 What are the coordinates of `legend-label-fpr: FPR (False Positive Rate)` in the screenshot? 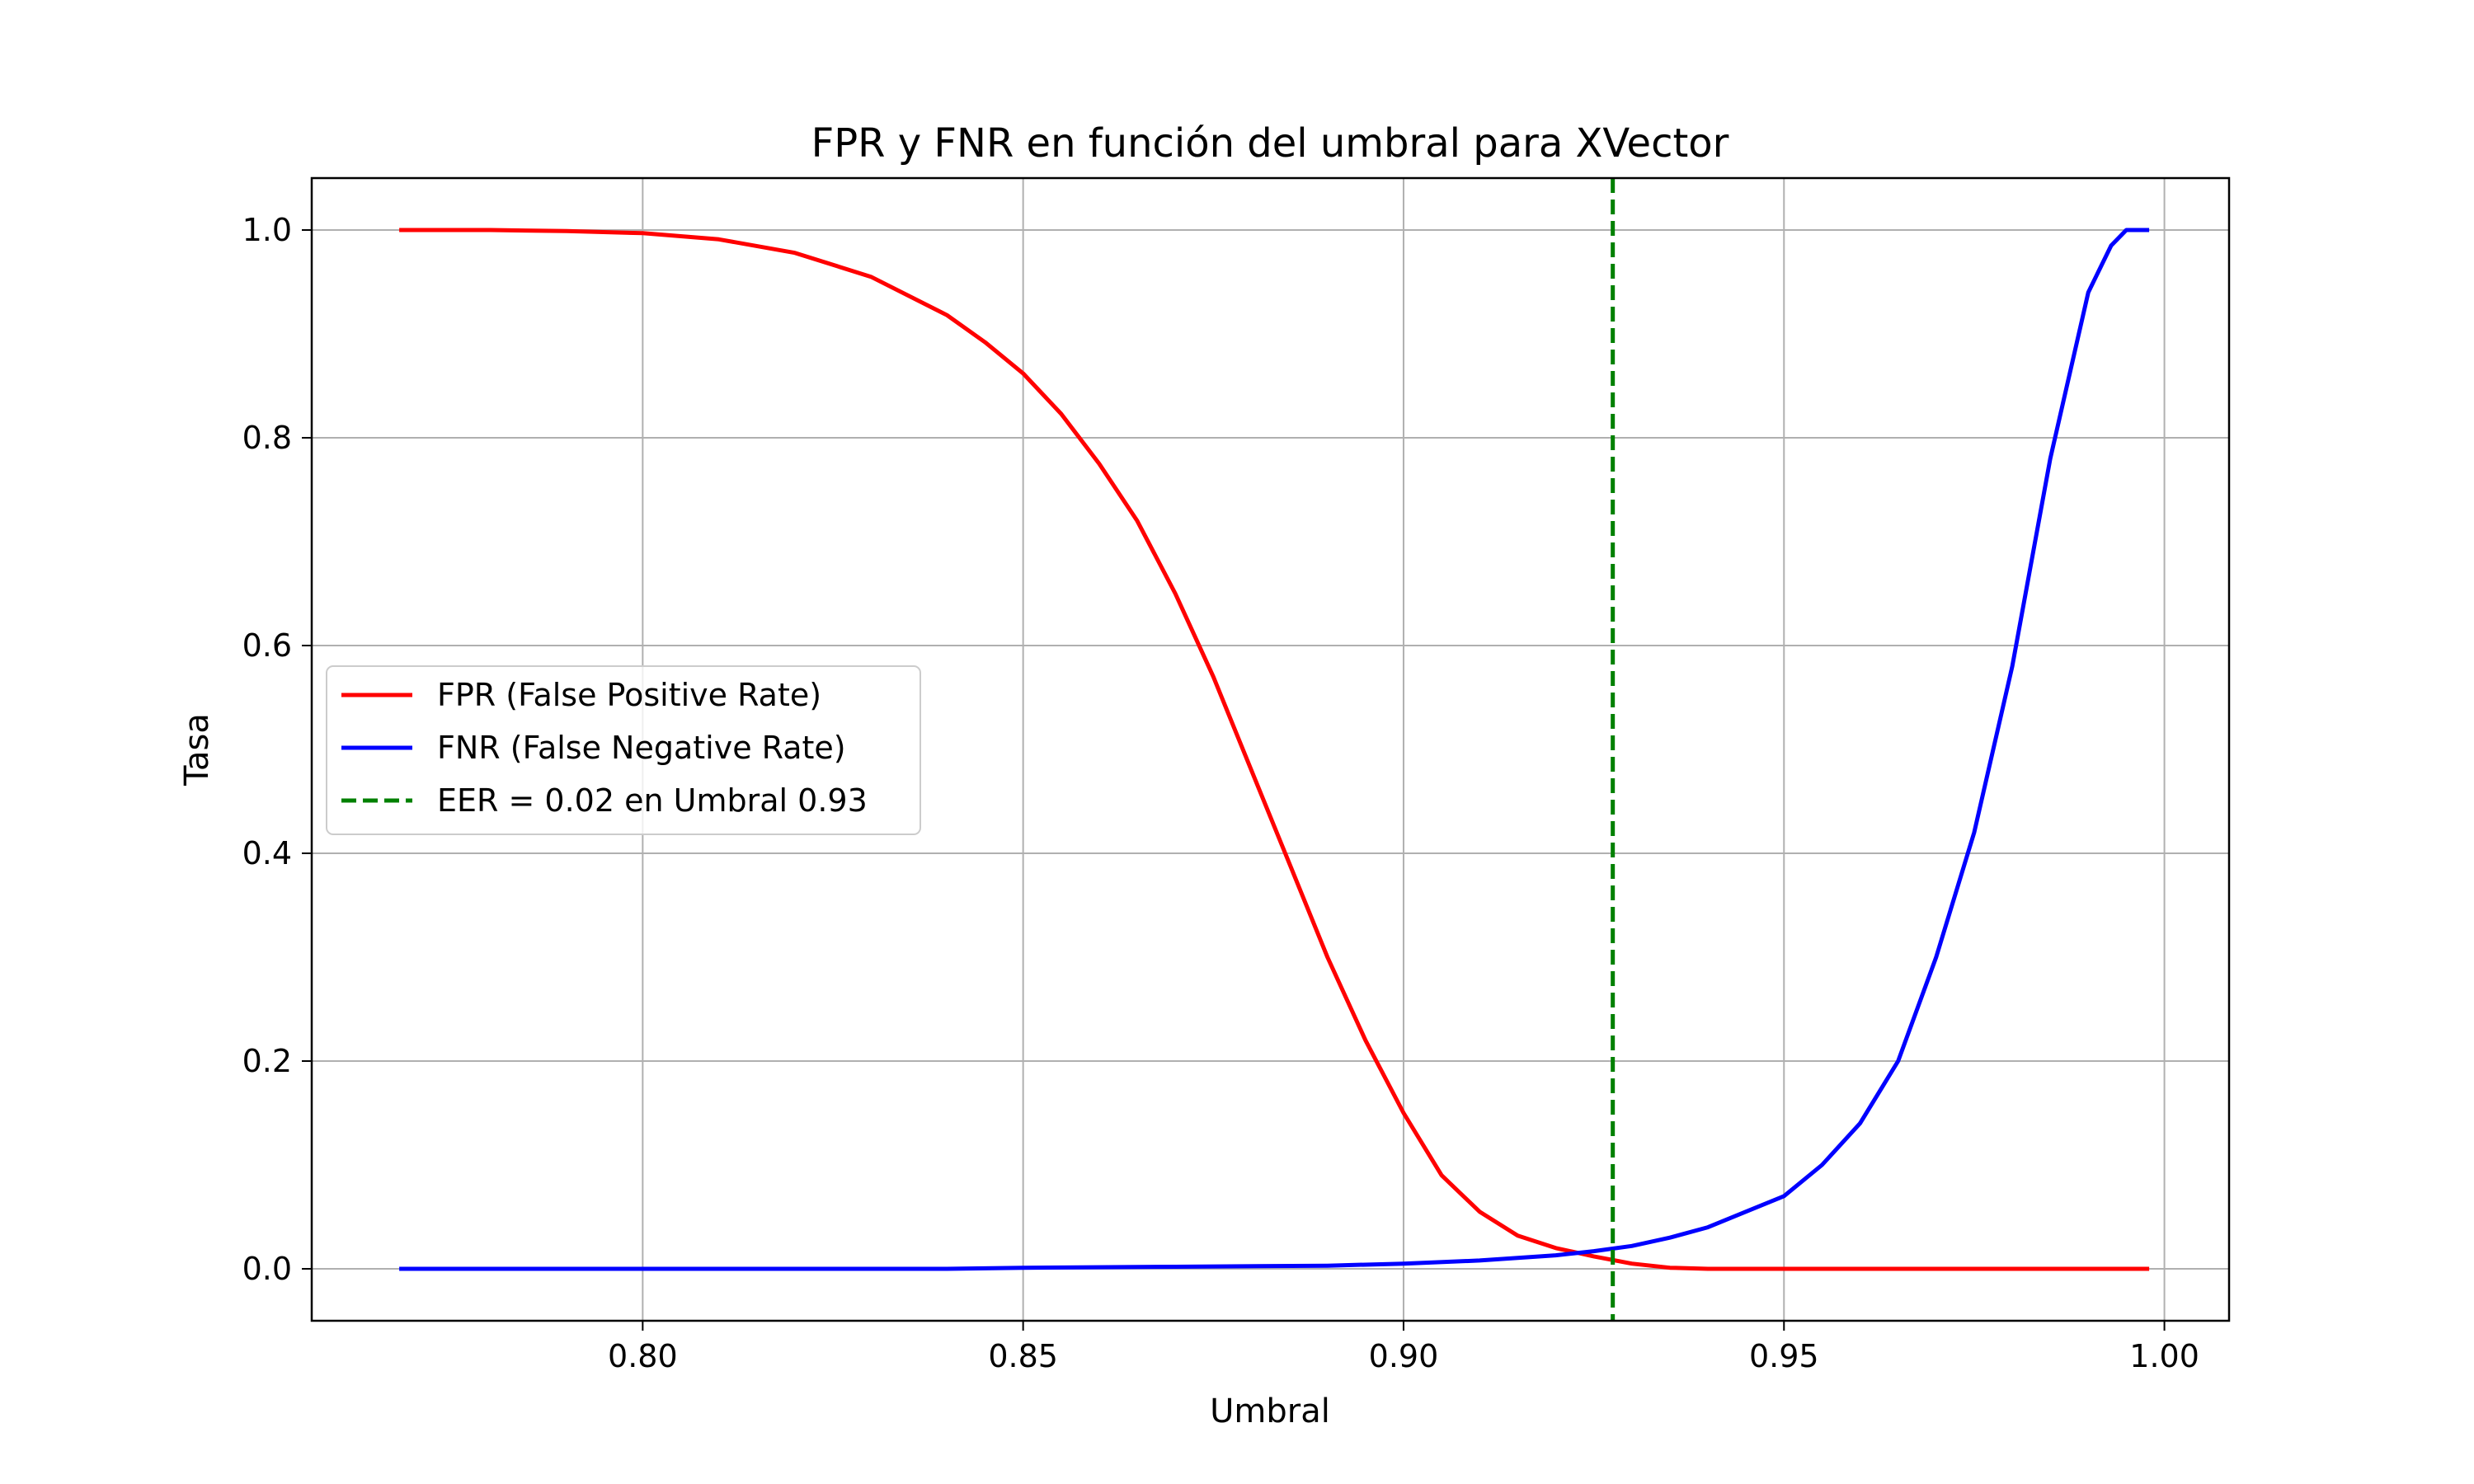 It's located at (629, 695).